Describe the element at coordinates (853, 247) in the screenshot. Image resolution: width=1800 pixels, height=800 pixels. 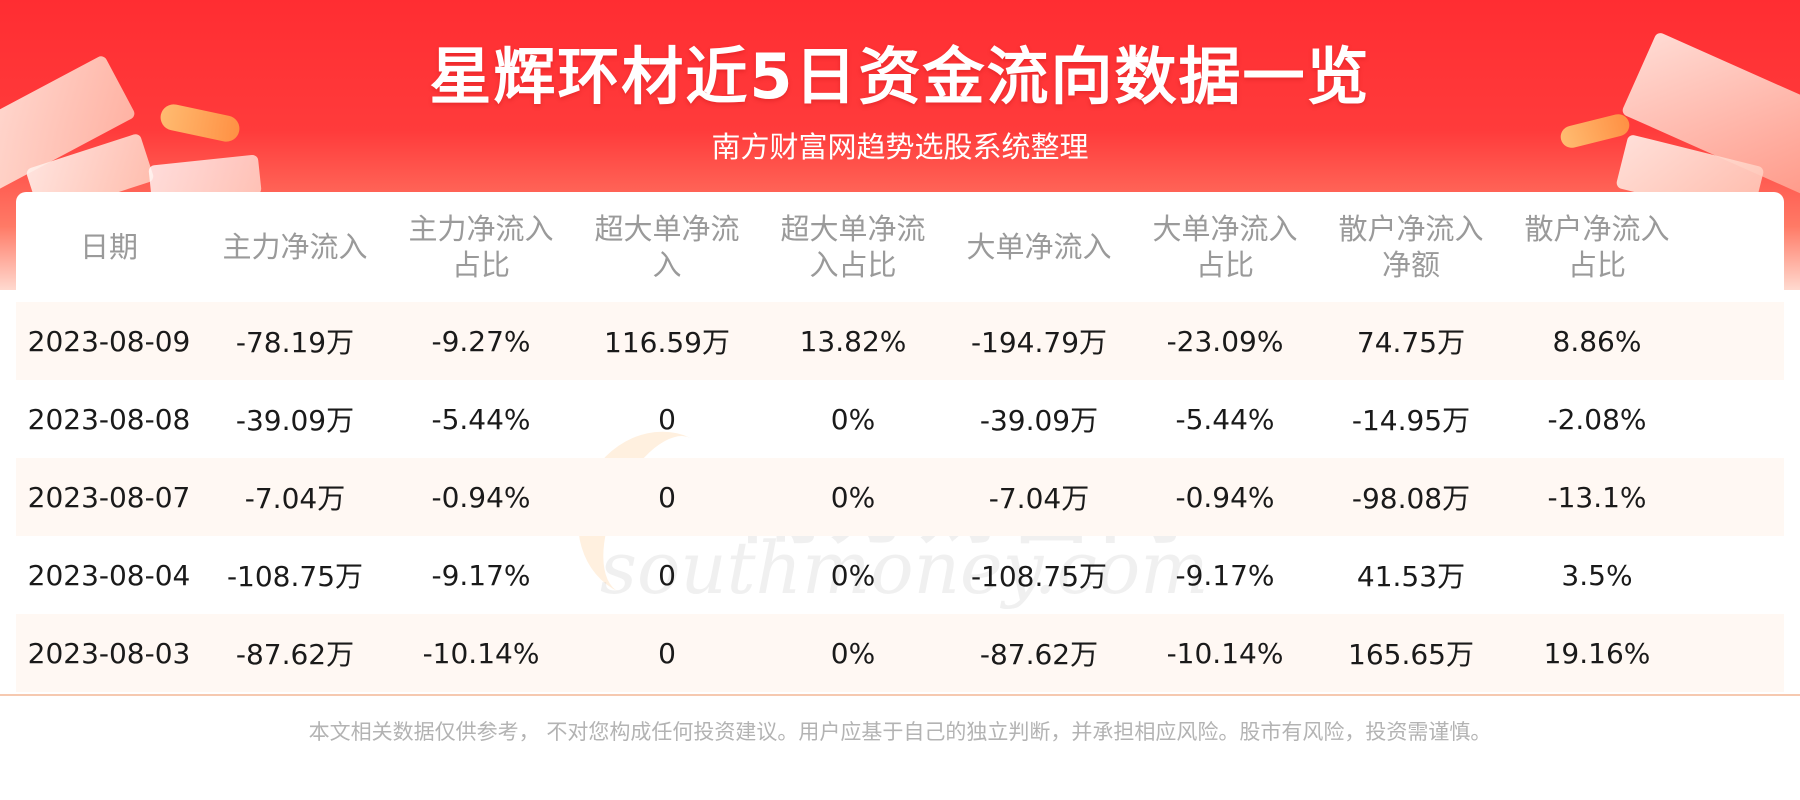
I see `col-header-xl-ratio: 超大单净流入占比` at that location.